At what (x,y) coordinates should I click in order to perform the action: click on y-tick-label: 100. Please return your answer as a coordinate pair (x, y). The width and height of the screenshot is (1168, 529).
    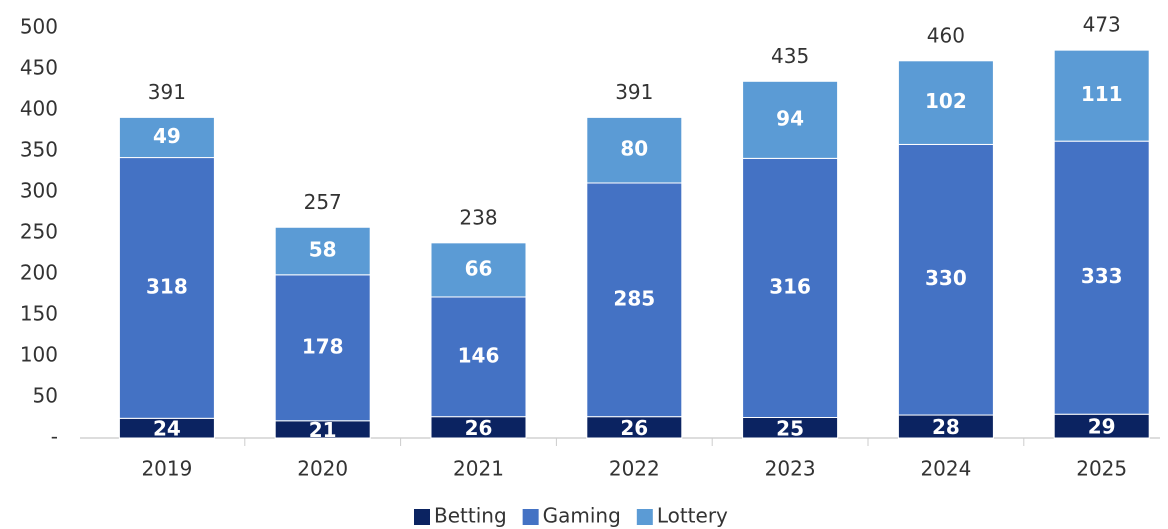
    Looking at the image, I should click on (39, 355).